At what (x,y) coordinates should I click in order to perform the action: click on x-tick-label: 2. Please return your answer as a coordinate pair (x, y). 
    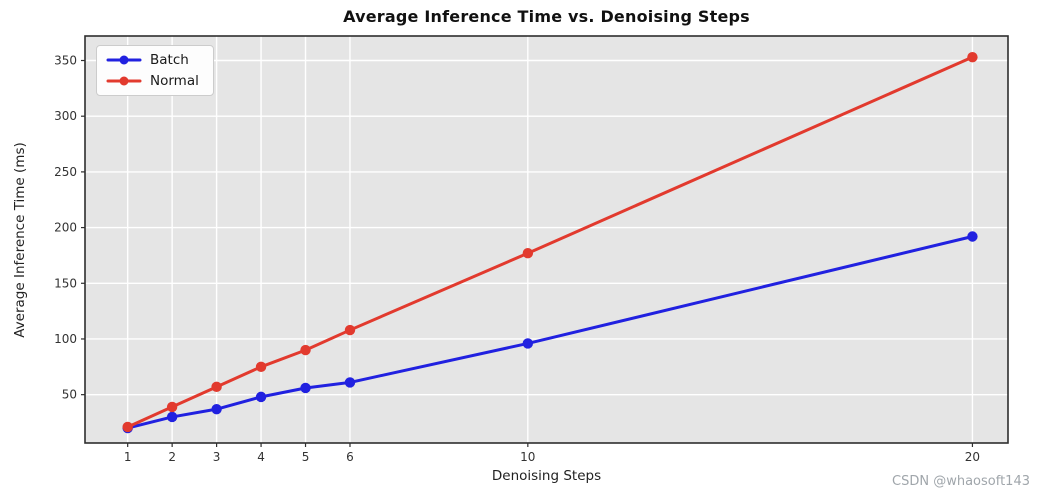
    Looking at the image, I should click on (172, 457).